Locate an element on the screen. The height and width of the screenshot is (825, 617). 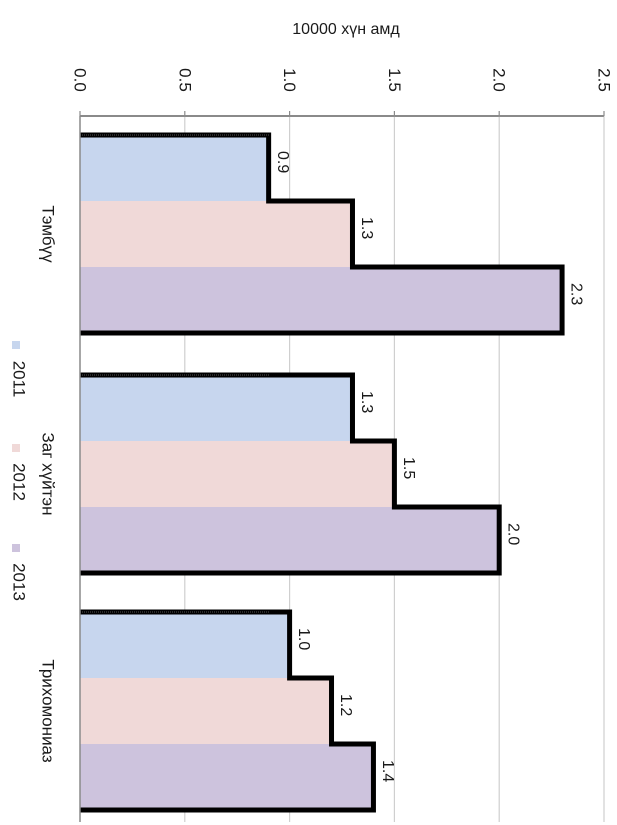
legend-label: 2013 is located at coordinates (19, 582).